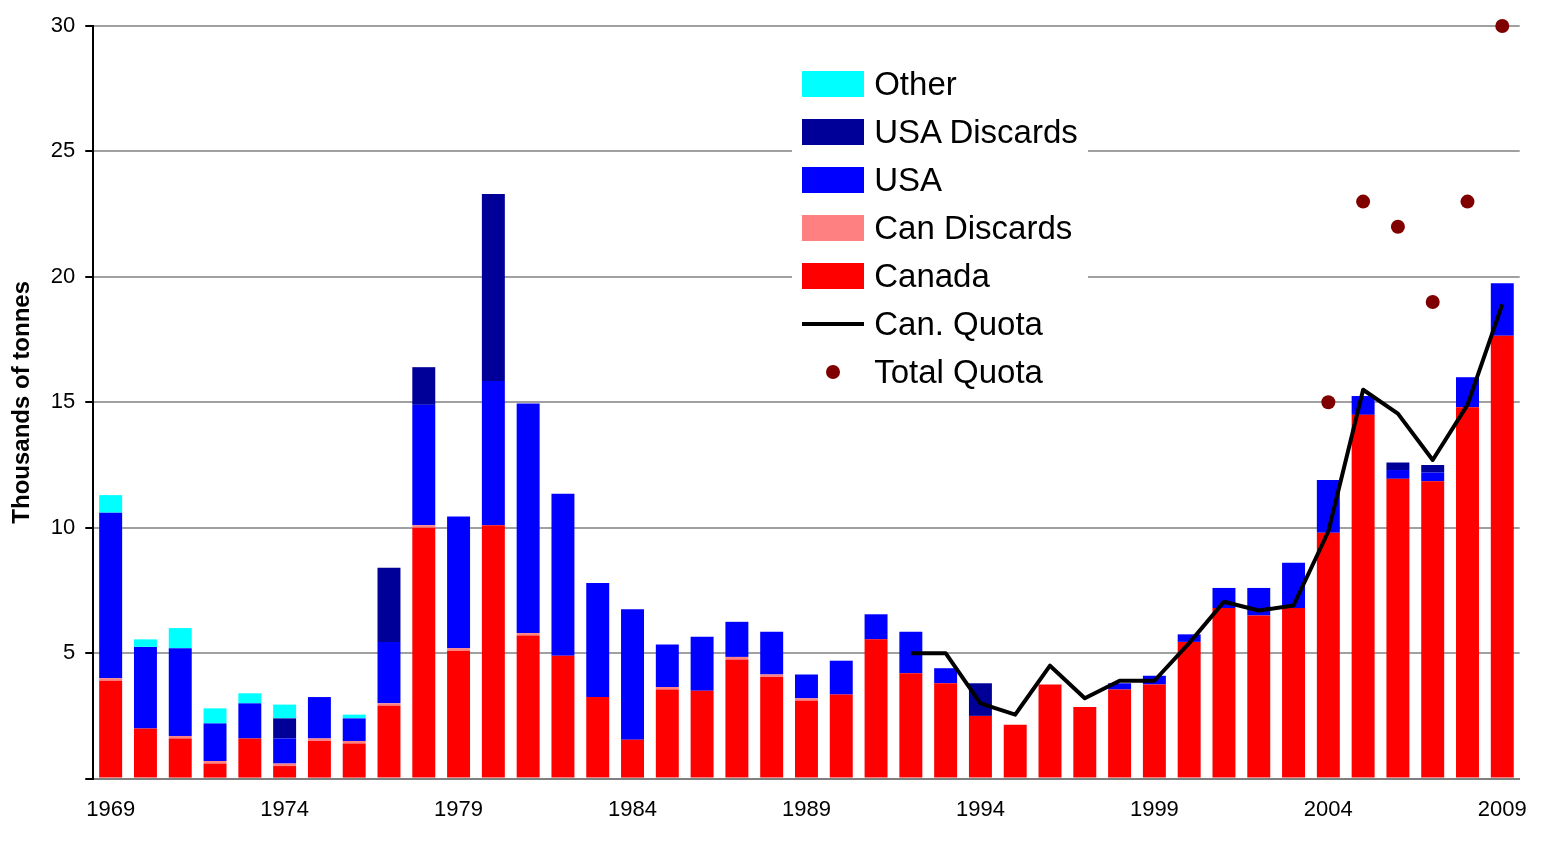 This screenshot has width=1545, height=845. Describe the element at coordinates (21, 402) in the screenshot. I see `y-axis-title: Thousands of tonnes` at that location.